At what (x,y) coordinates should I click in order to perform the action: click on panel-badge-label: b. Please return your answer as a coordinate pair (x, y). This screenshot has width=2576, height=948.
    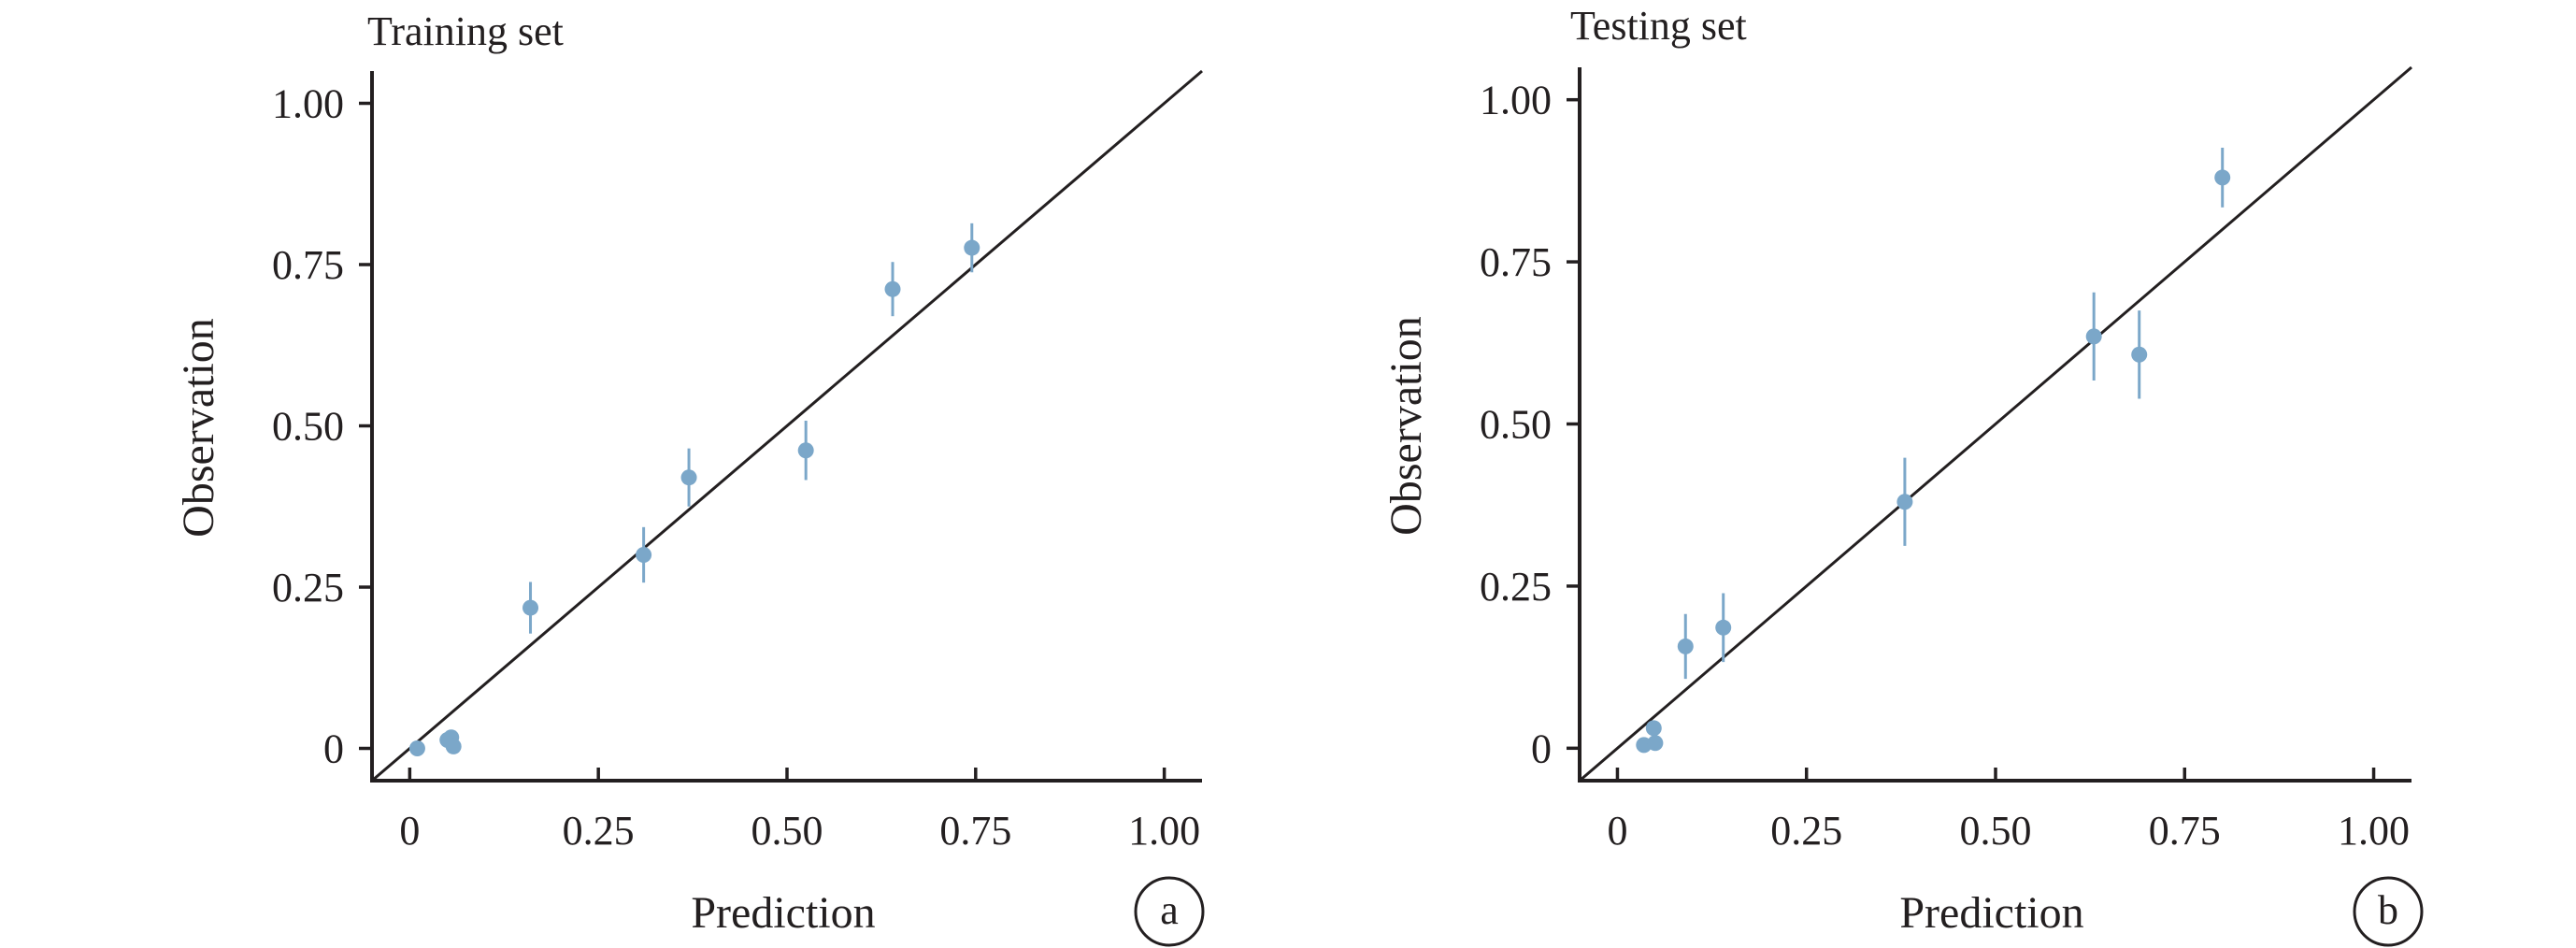
    Looking at the image, I should click on (2388, 910).